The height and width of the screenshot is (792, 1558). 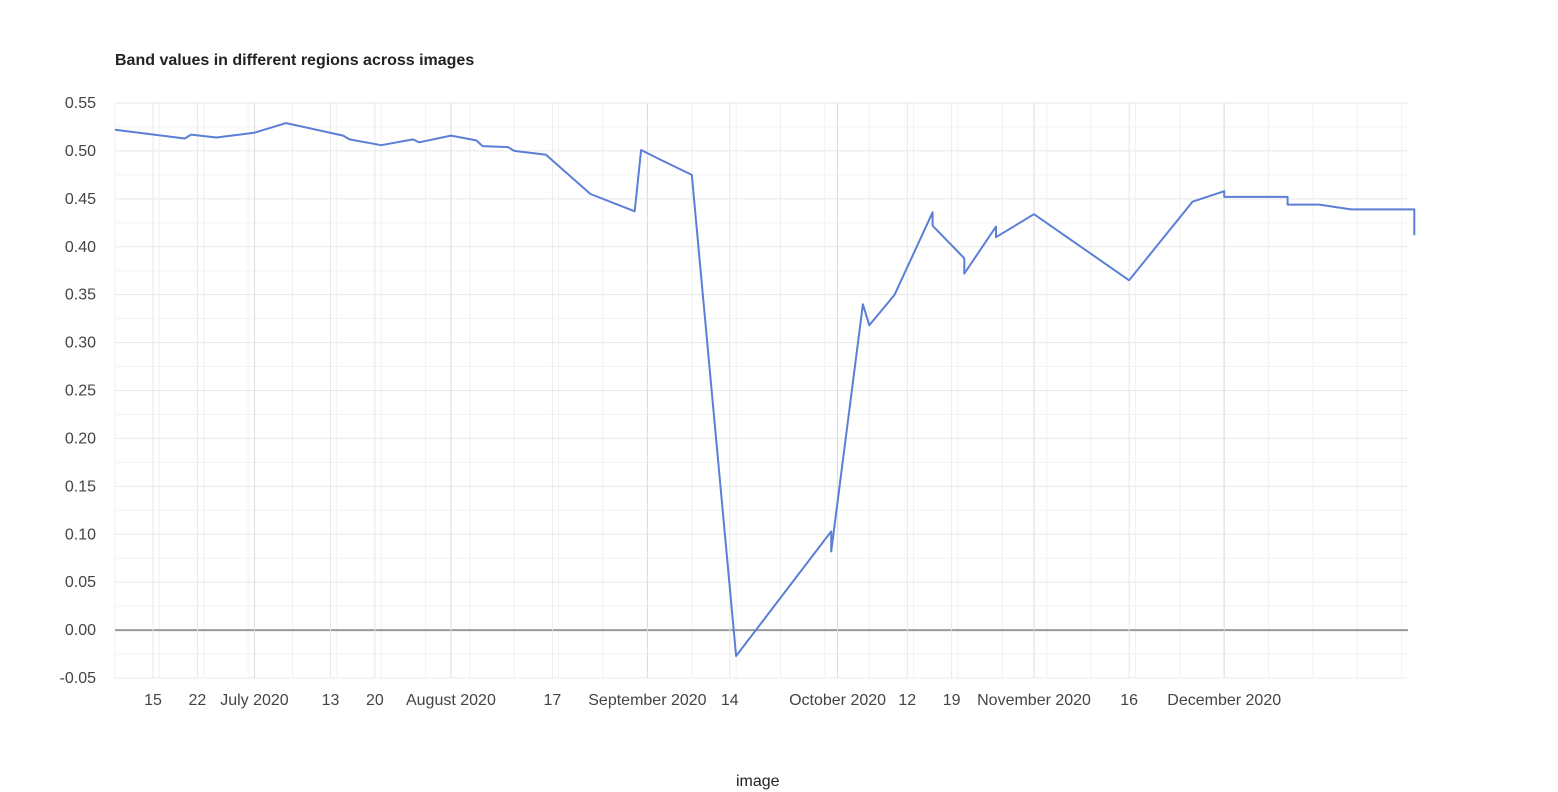 I want to click on x-tick-label: 20, so click(x=375, y=700).